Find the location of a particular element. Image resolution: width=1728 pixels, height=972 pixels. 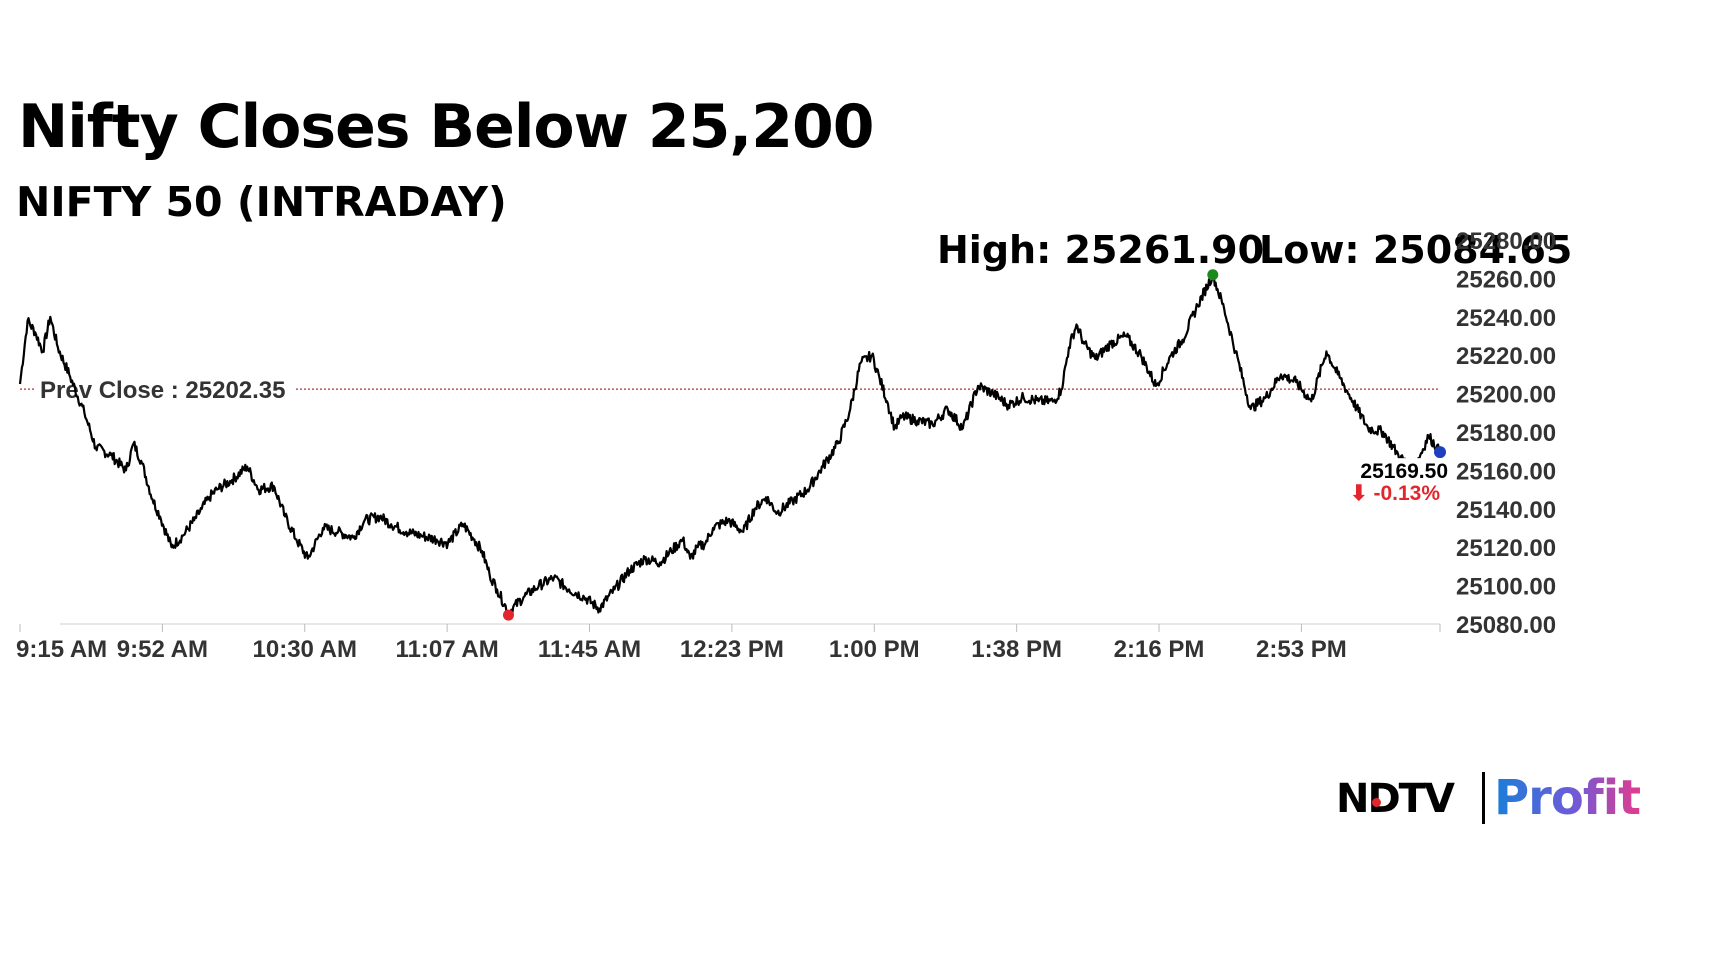

y-tick-label: 25200.00 is located at coordinates (1506, 395).